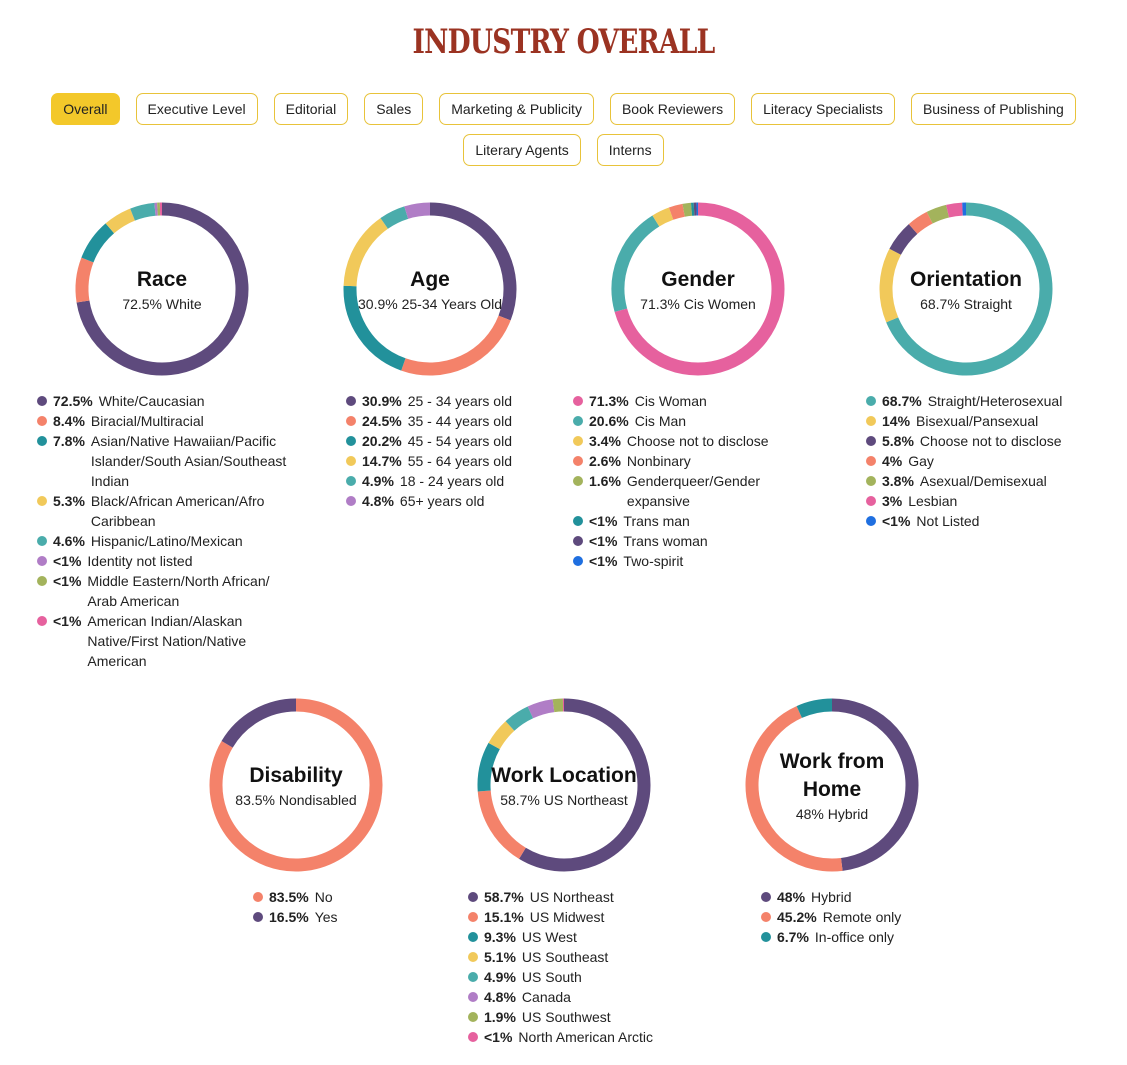  Describe the element at coordinates (516, 109) in the screenshot. I see `tab-marketing-and-publicity: Marketing & Publicity` at that location.